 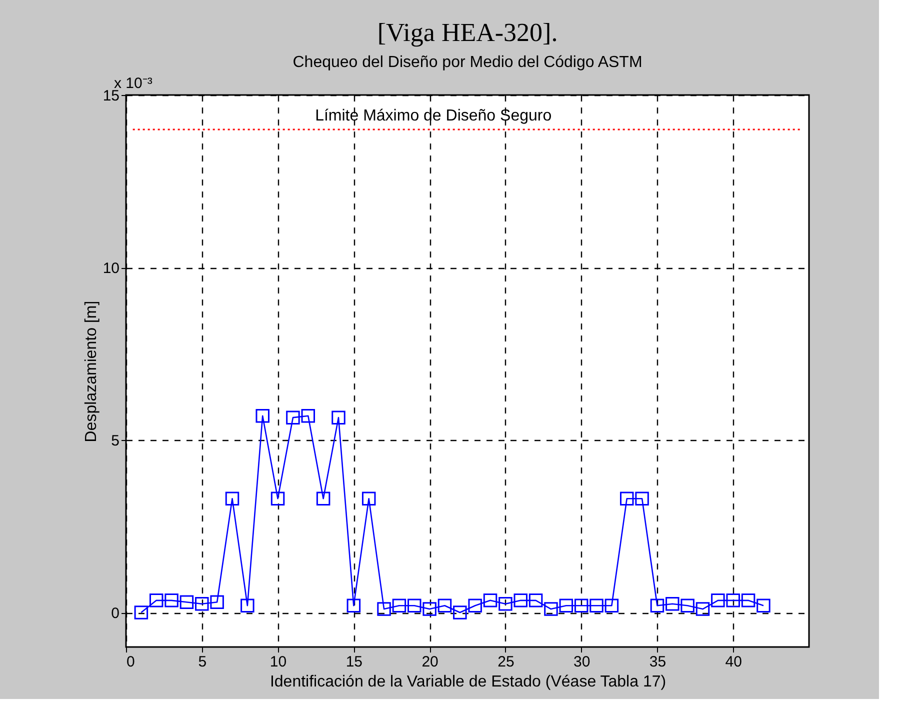 I want to click on x-tick-label: 15, so click(x=354, y=662).